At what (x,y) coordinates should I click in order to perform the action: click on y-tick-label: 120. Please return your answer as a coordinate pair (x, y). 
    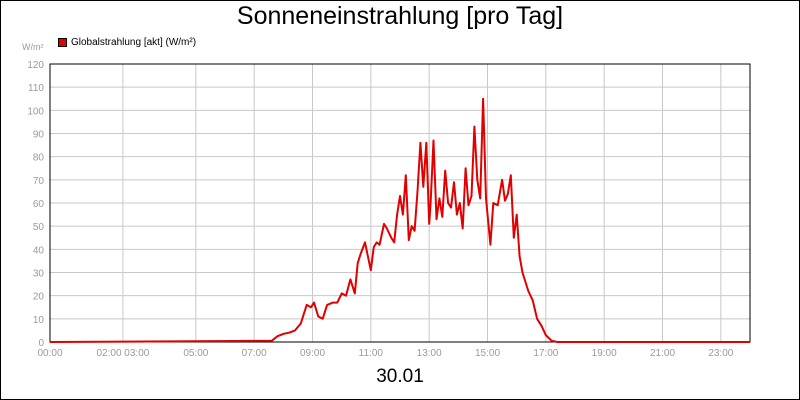
    Looking at the image, I should click on (35, 65).